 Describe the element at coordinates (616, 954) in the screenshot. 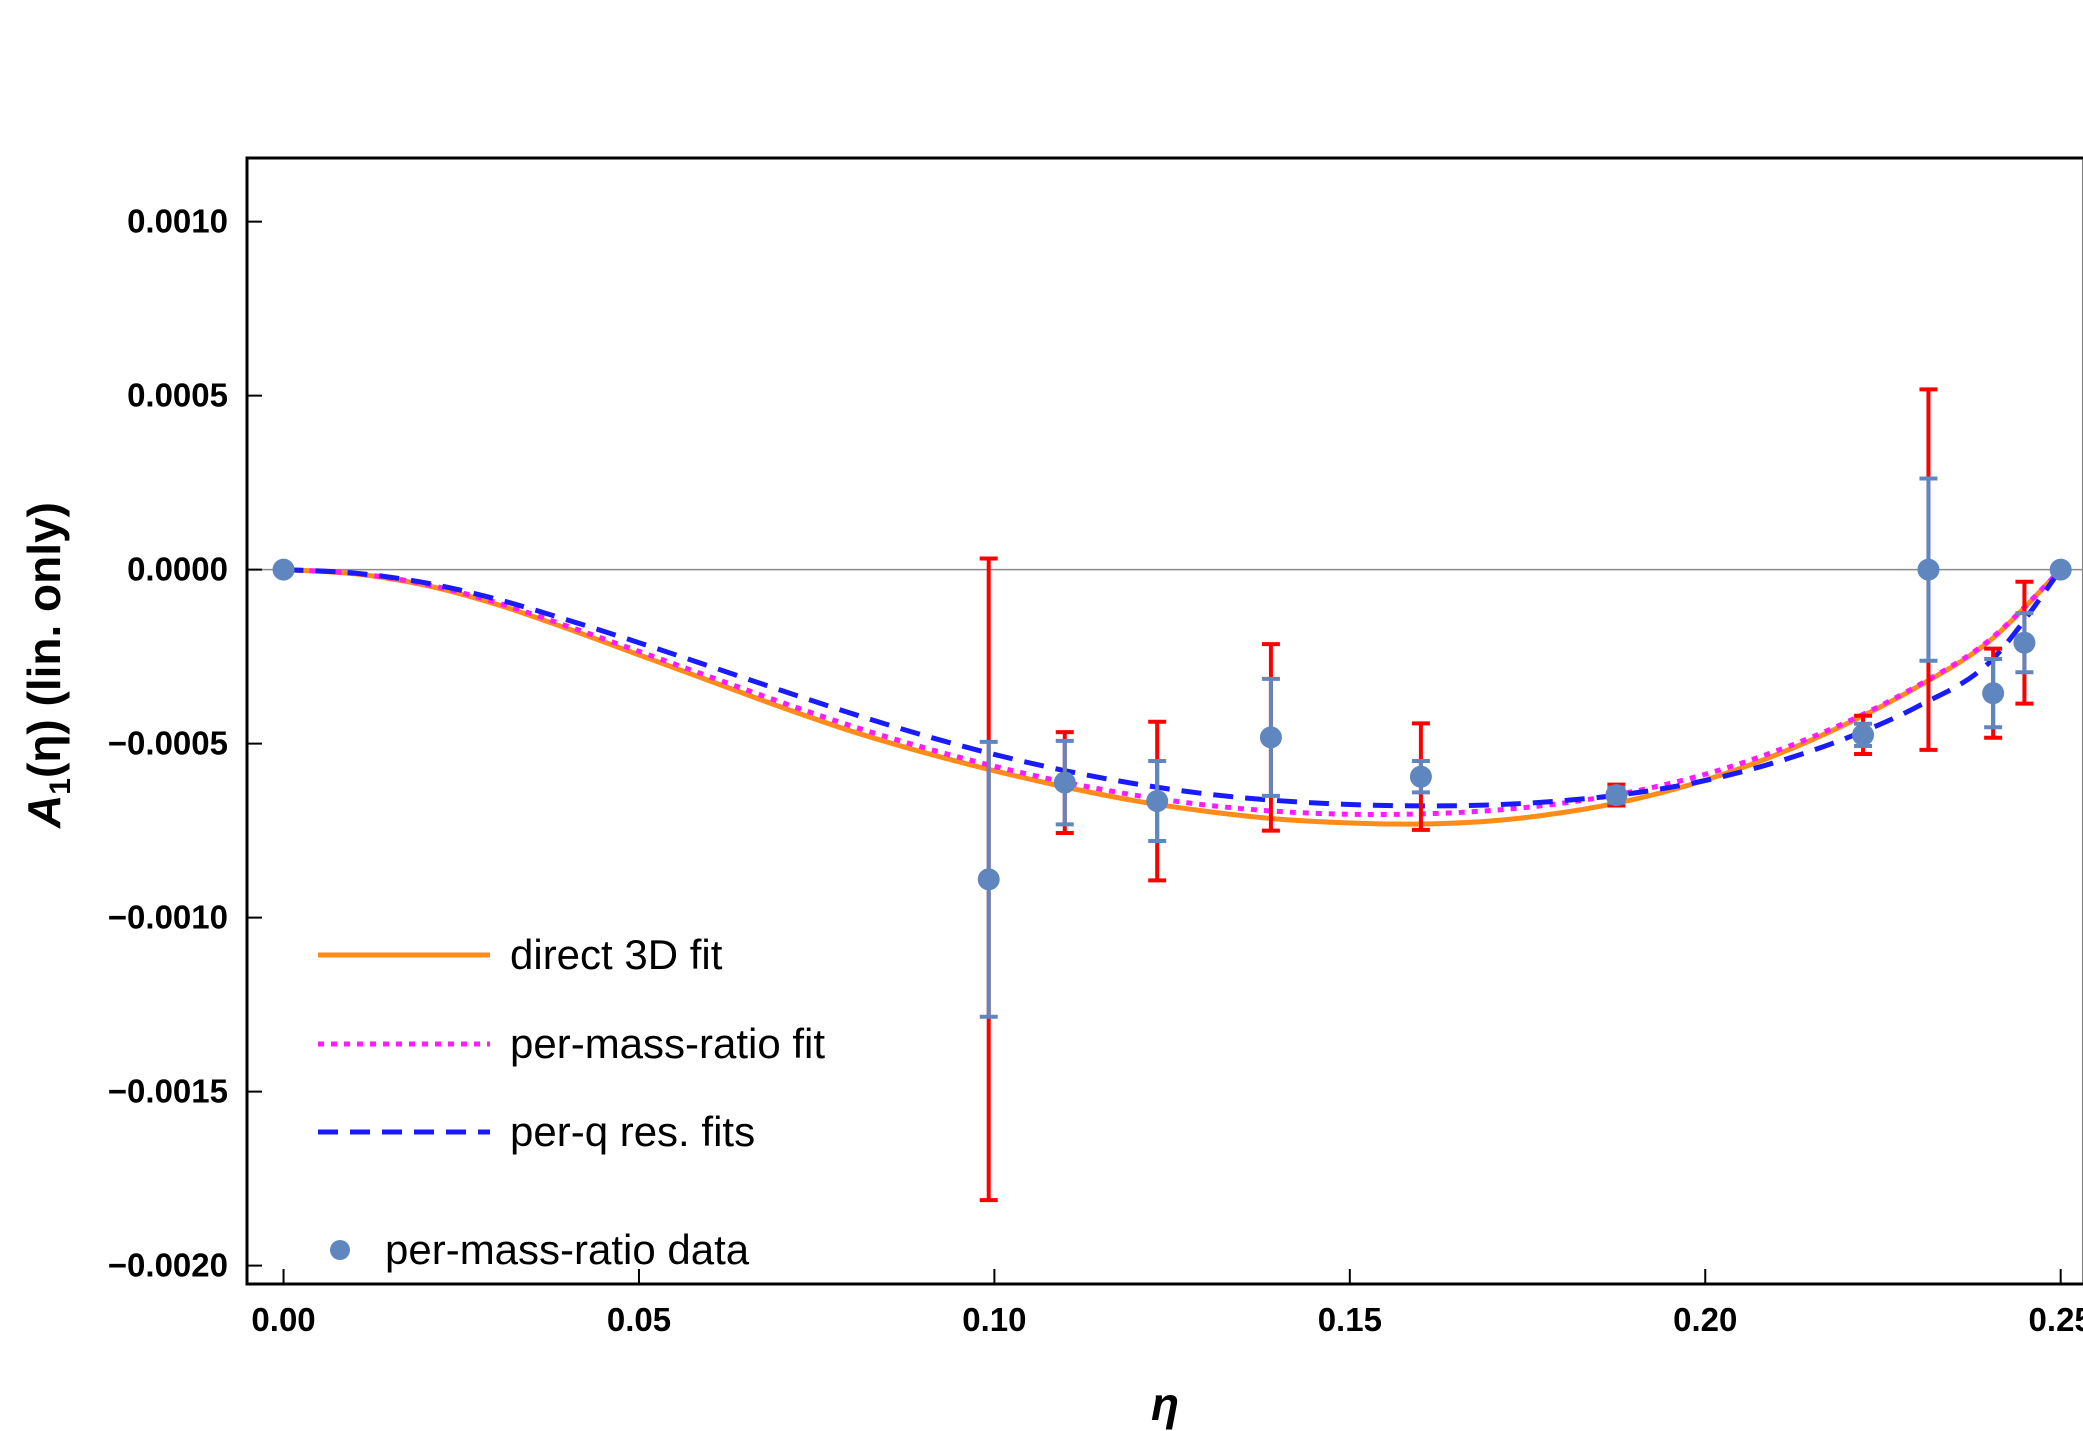

I see `legend-label-direct-3d-fit: direct 3D fit` at that location.